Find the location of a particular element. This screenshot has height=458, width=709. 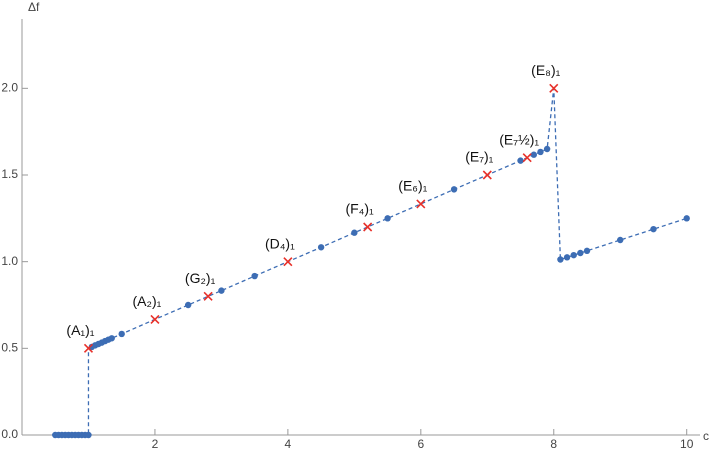

x-tick-label: 8 is located at coordinates (553, 444).